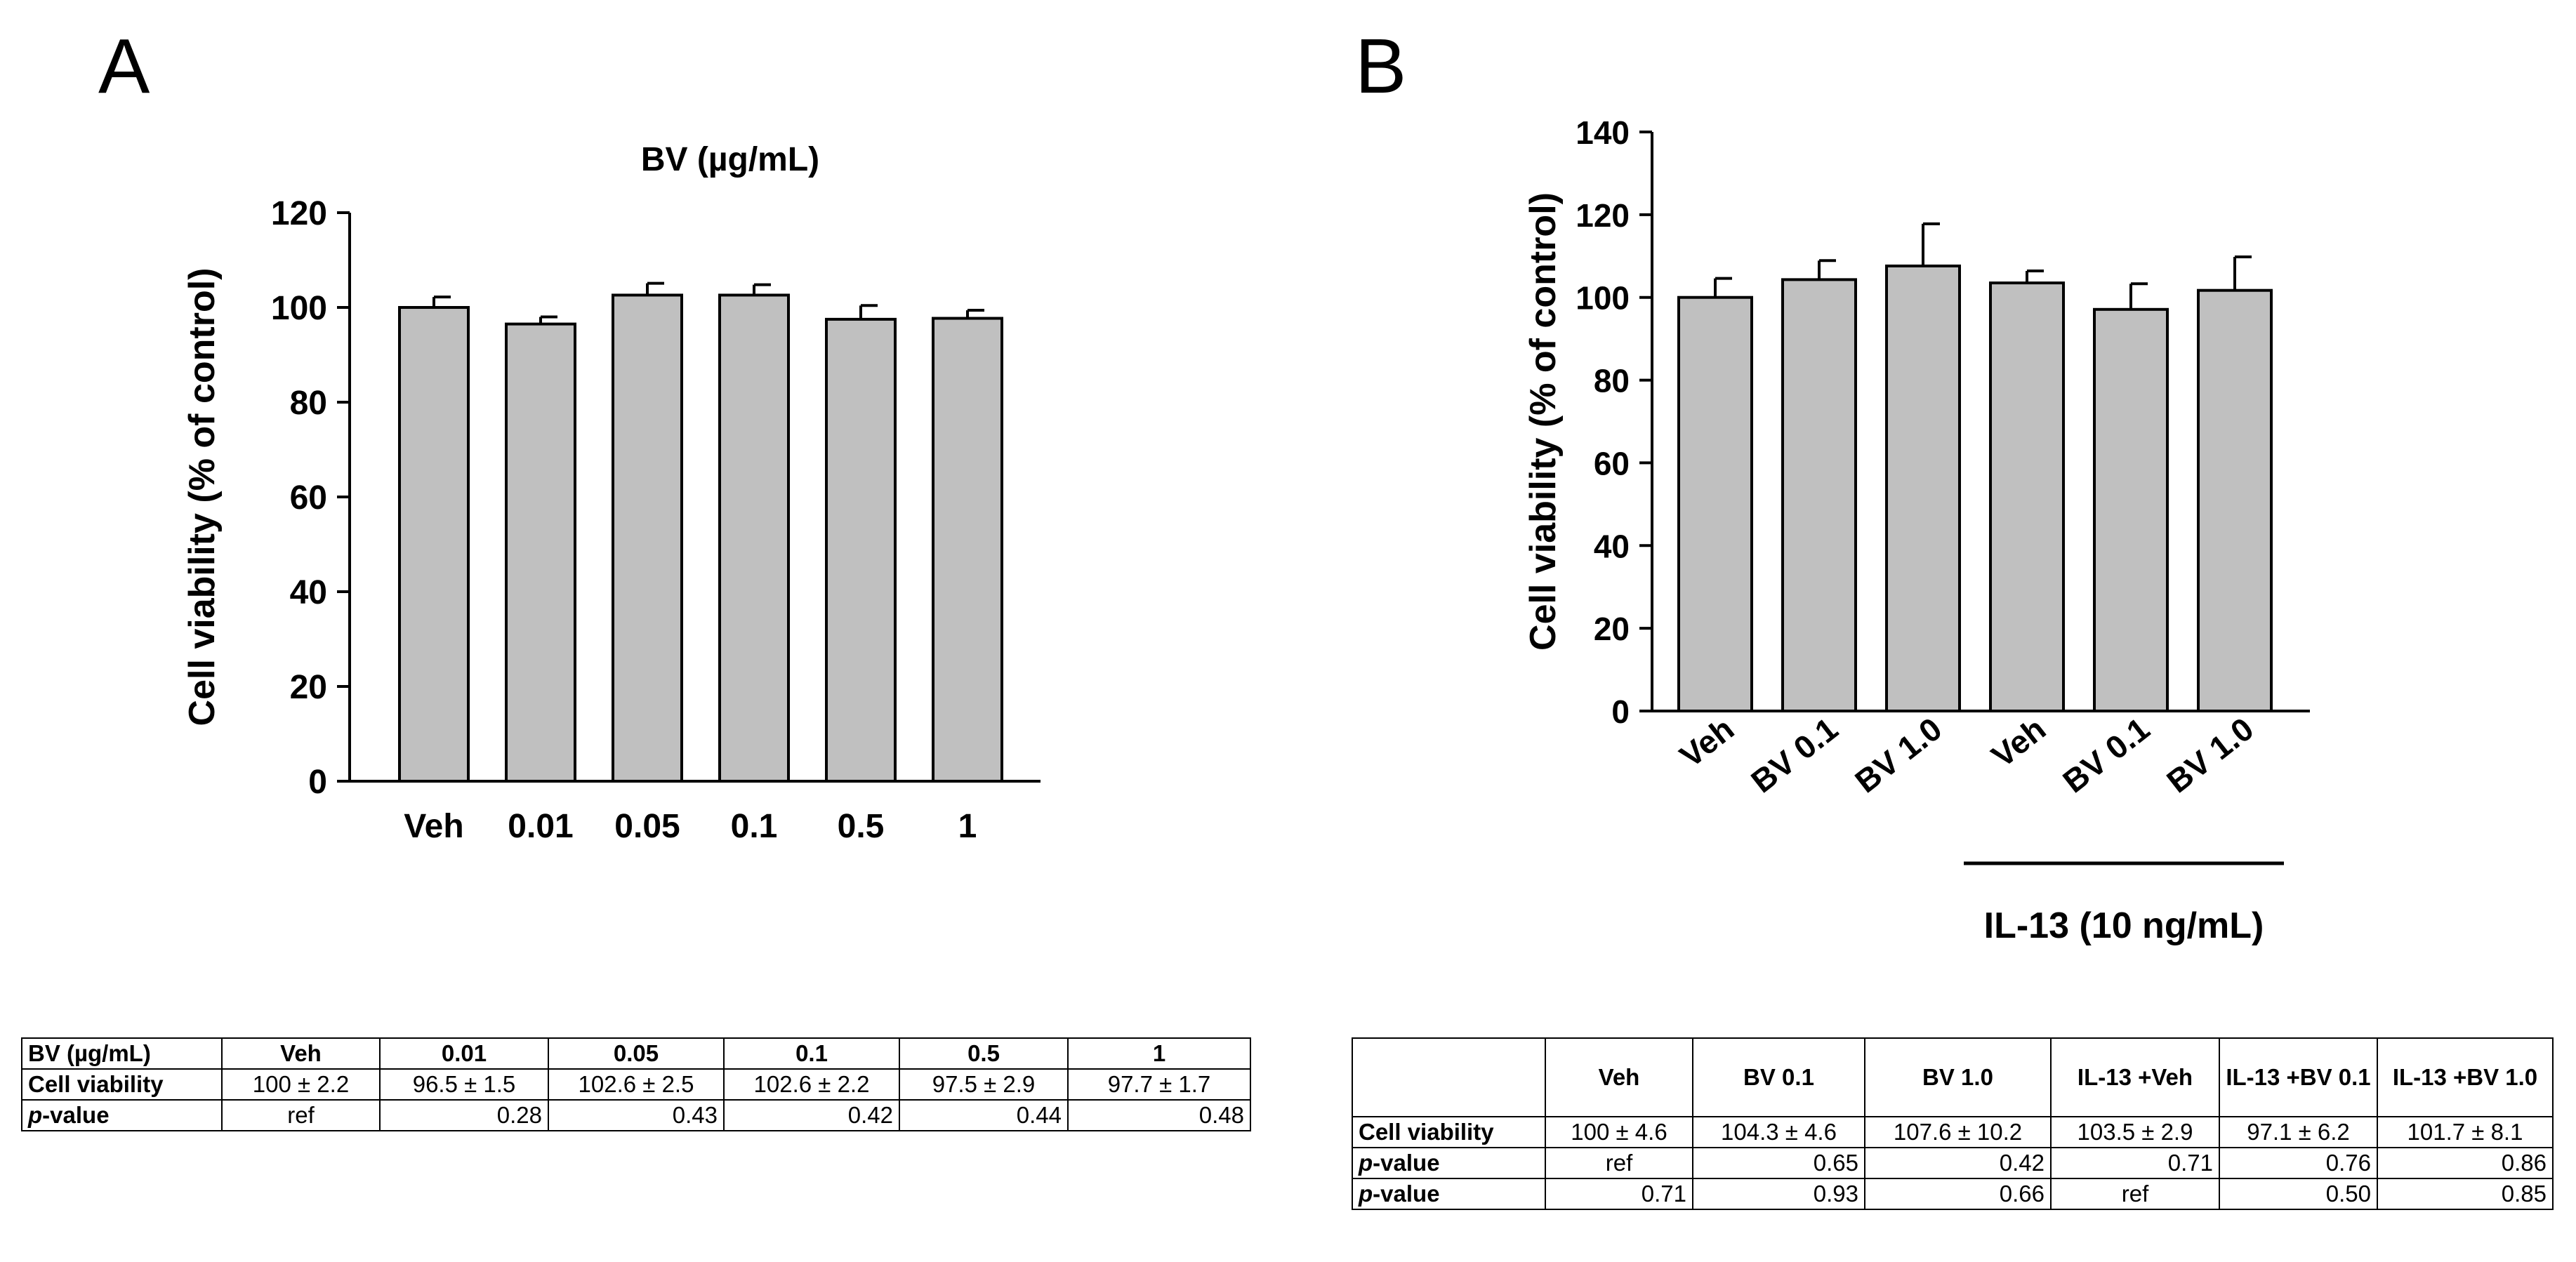 The image size is (2576, 1262). What do you see at coordinates (1612, 546) in the screenshot?
I see `chart-b-y-tick-label: 40` at bounding box center [1612, 546].